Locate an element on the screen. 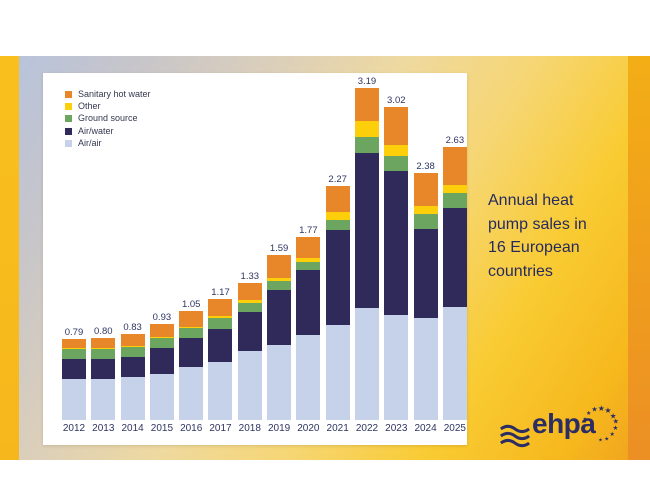 Image resolution: width=650 pixels, height=500 pixels. legend-label: Other is located at coordinates (89, 106).